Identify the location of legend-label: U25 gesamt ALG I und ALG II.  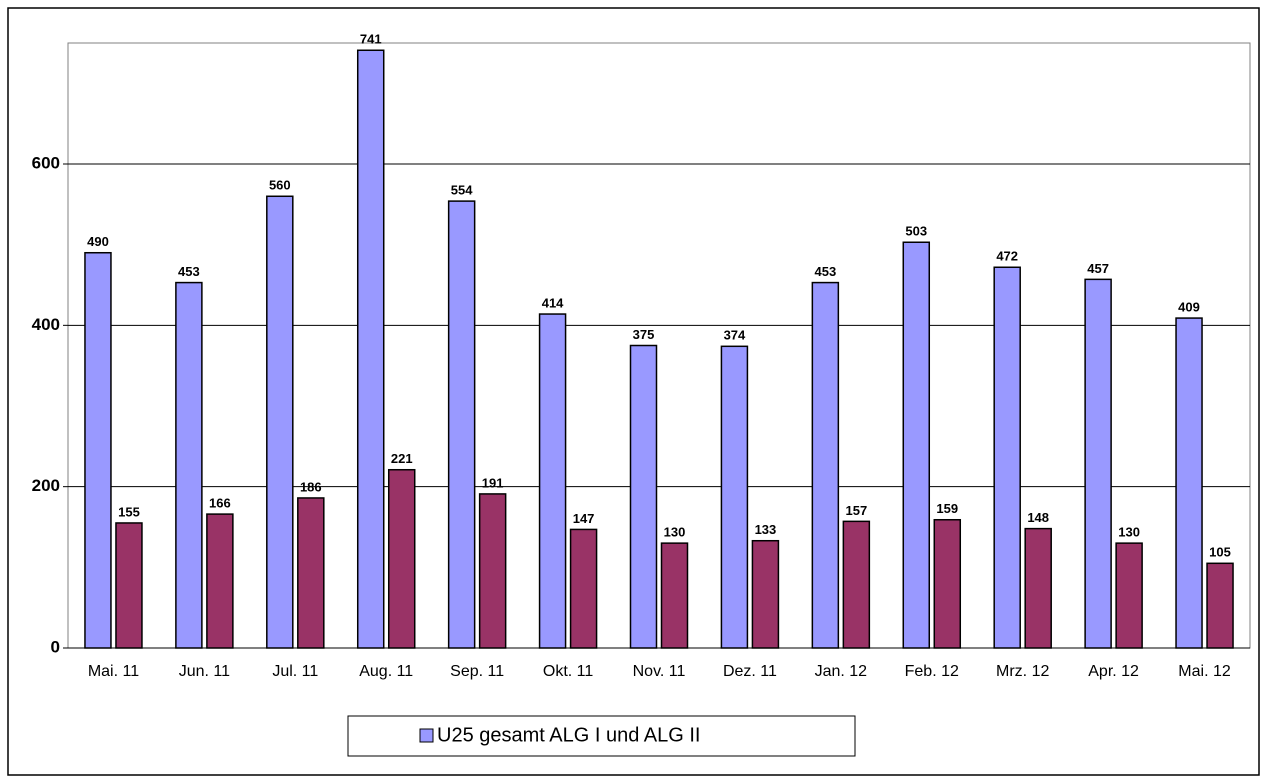
(569, 735).